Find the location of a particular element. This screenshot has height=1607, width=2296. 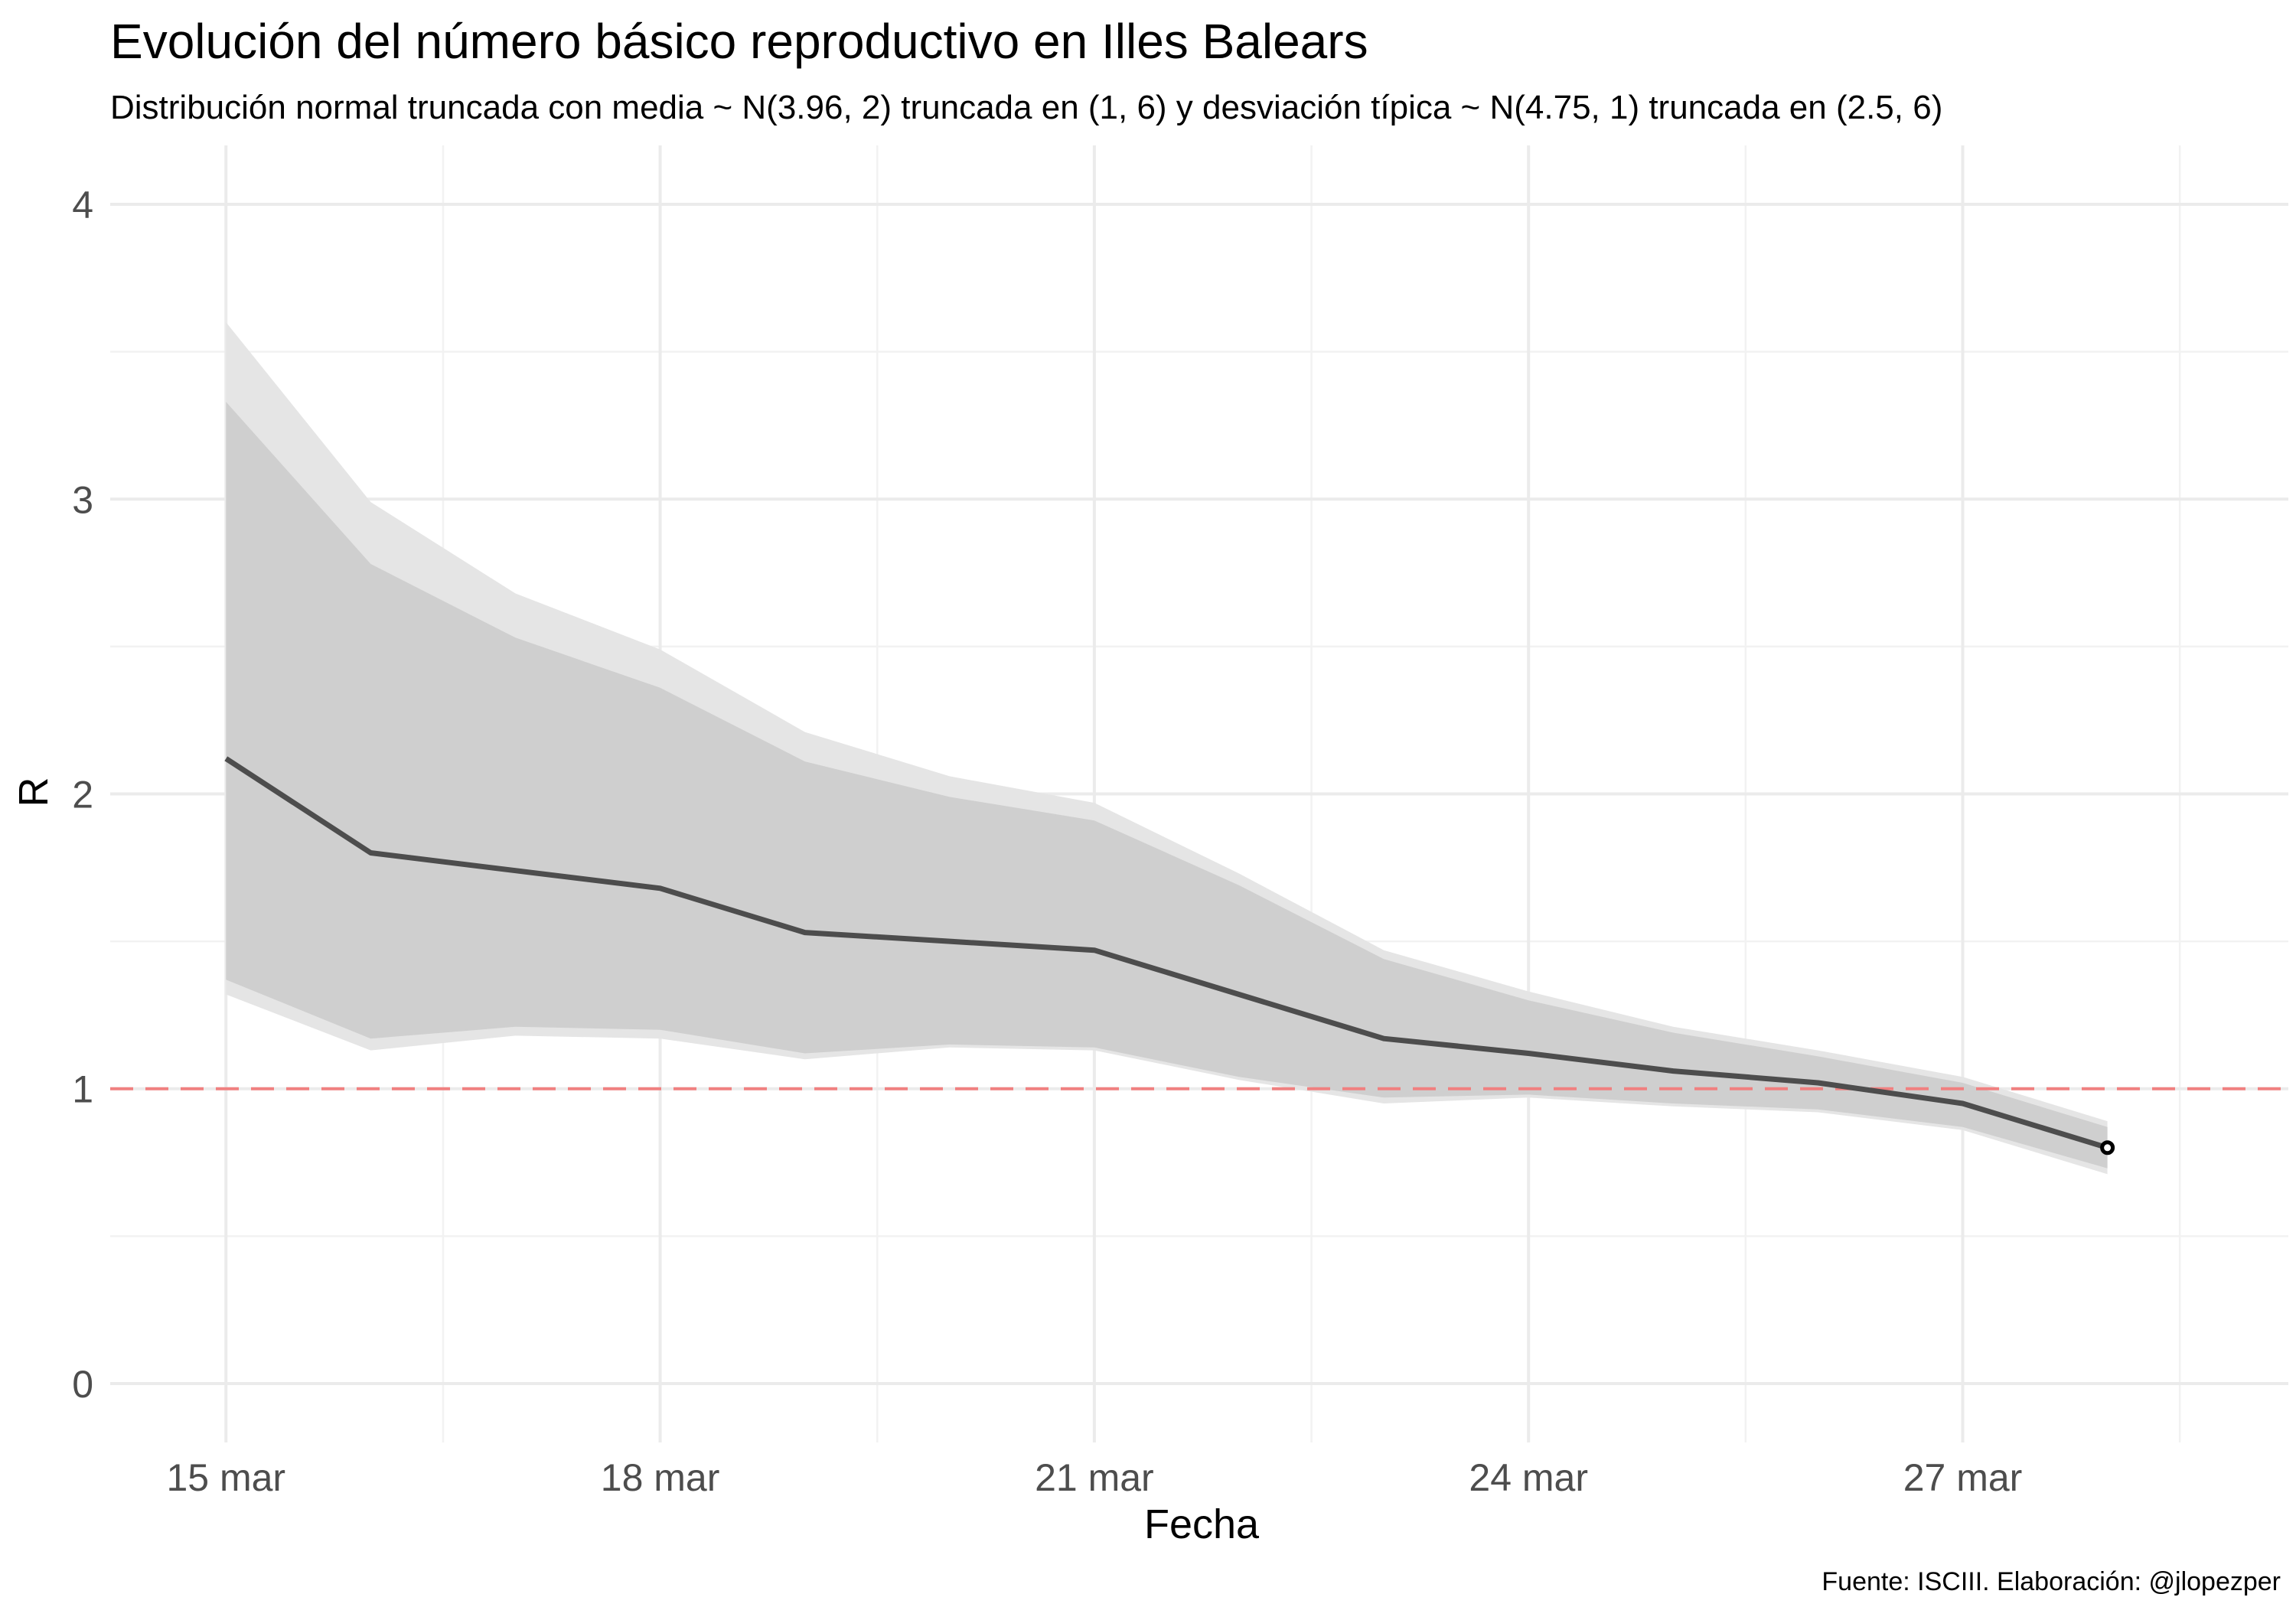

x-tick-label: 18 mar is located at coordinates (660, 1477).